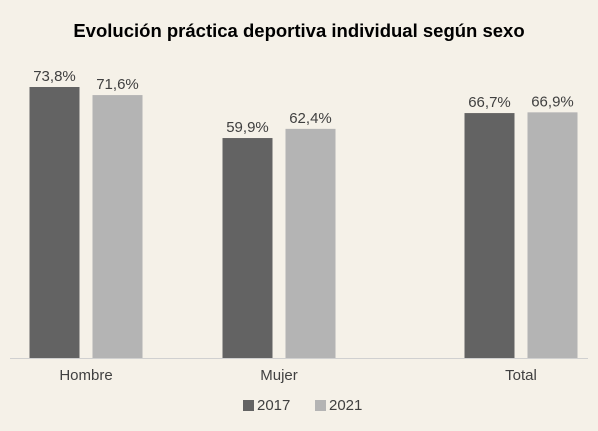 This screenshot has width=598, height=431. Describe the element at coordinates (117, 84) in the screenshot. I see `data-label-hombre-2021: 71,6%` at that location.